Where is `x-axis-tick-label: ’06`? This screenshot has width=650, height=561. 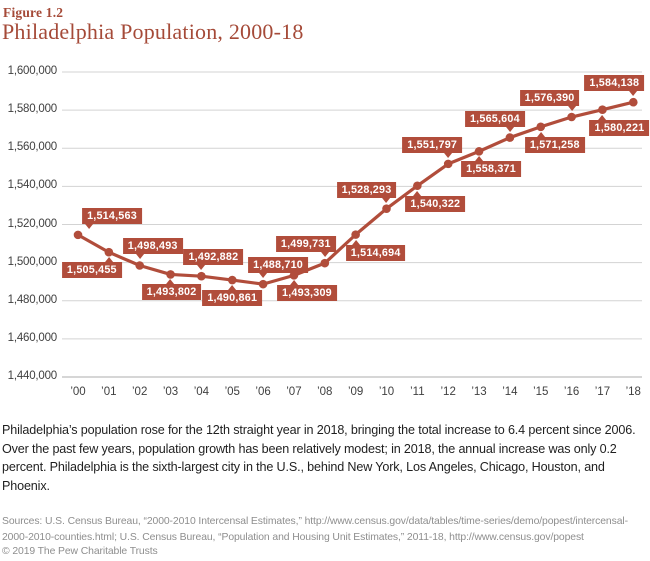
x-axis-tick-label: ’06 is located at coordinates (263, 392).